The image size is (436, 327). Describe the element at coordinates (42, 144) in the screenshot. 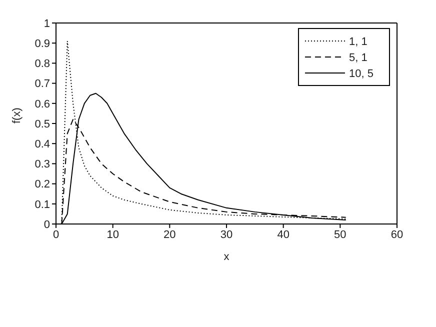

I see `y-tick-label: 0.4` at that location.